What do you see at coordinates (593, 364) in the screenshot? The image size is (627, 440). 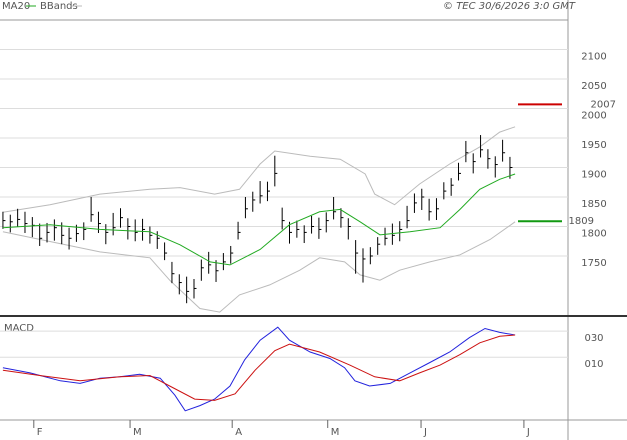 I see `y-tick-label: 010` at bounding box center [593, 364].